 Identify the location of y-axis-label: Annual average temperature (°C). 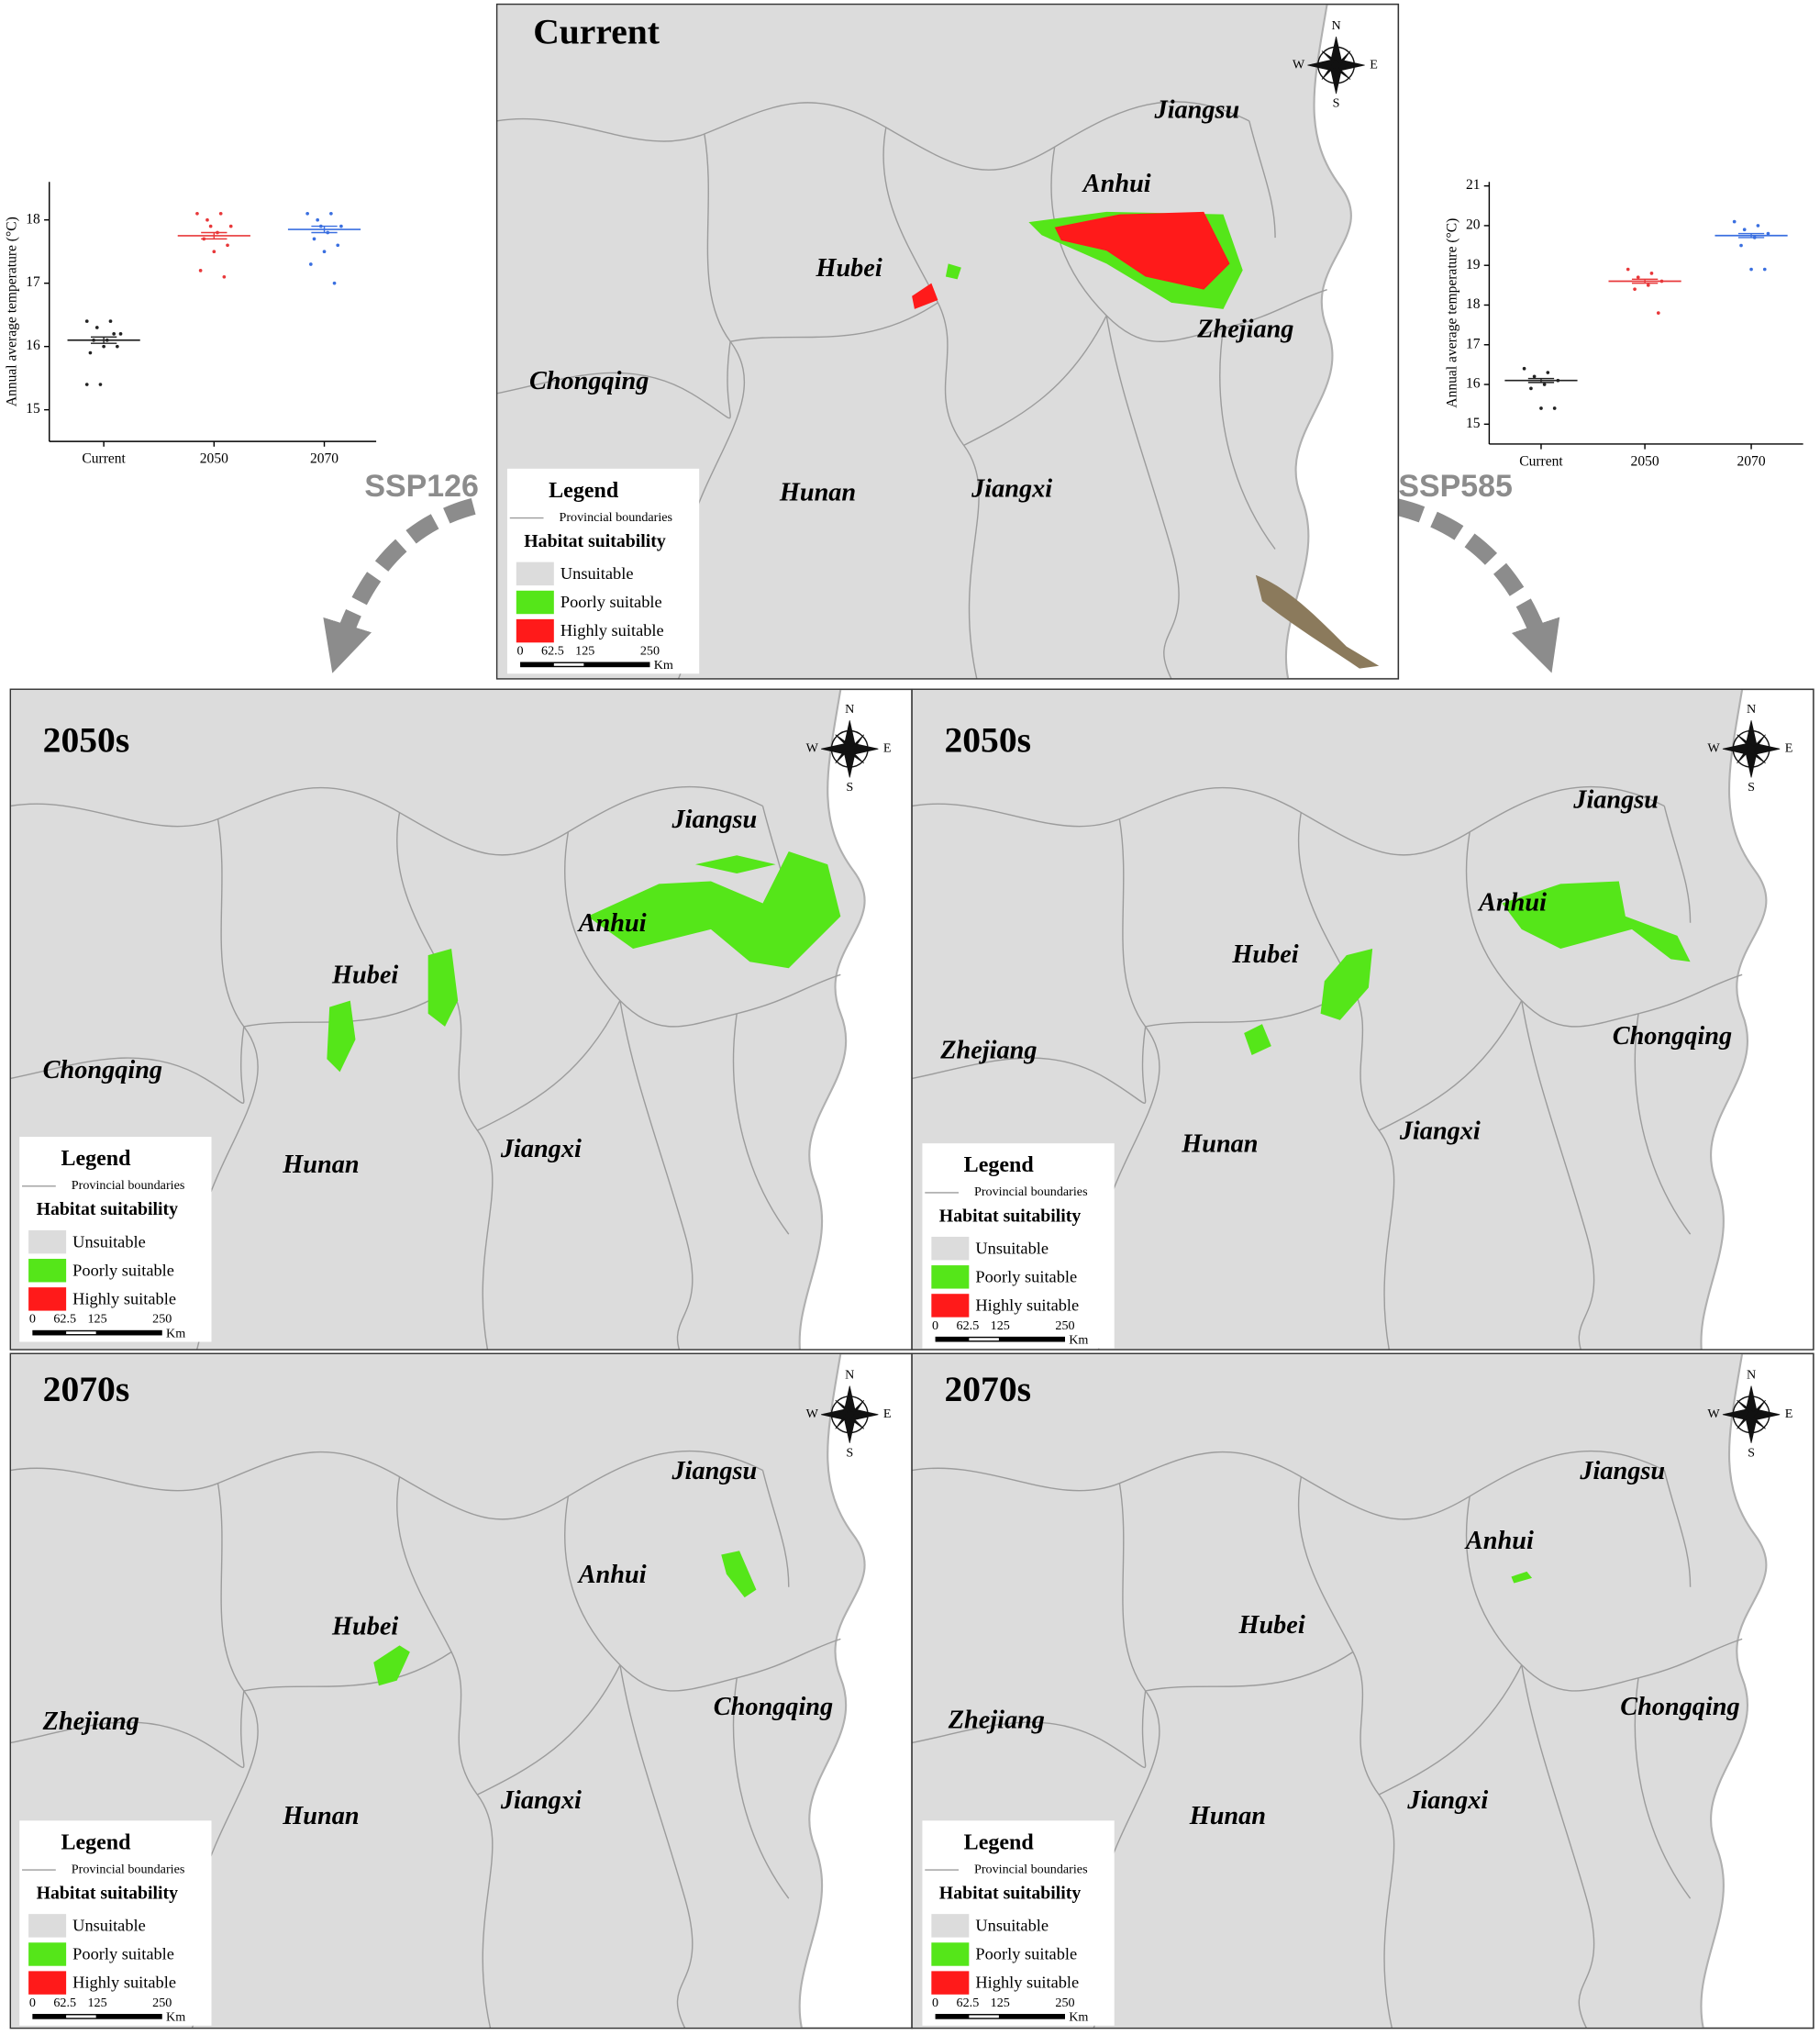
(12, 311).